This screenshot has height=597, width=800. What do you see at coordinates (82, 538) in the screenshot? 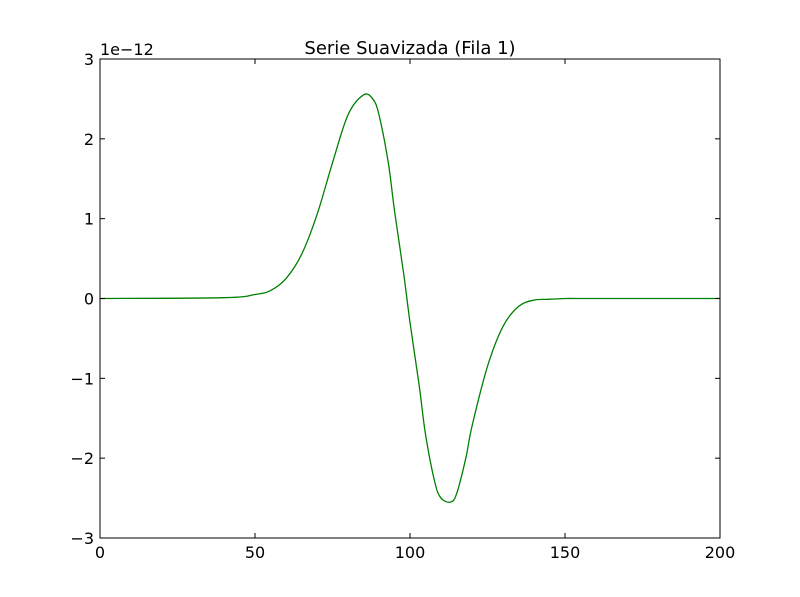
I see `y-tick-label: −3` at bounding box center [82, 538].